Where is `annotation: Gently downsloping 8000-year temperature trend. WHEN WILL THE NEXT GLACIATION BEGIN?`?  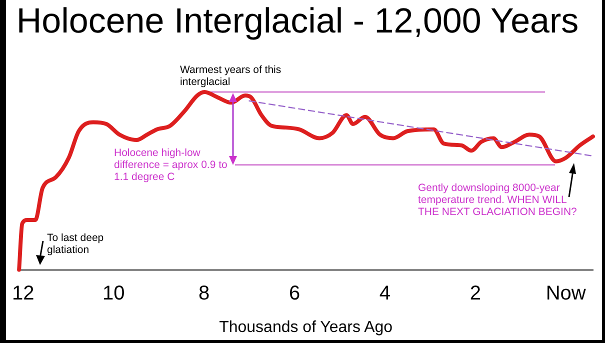 annotation: Gently downsloping 8000-year temperature trend. WHEN WILL THE NEXT GLACIATION BEGIN? is located at coordinates (498, 200).